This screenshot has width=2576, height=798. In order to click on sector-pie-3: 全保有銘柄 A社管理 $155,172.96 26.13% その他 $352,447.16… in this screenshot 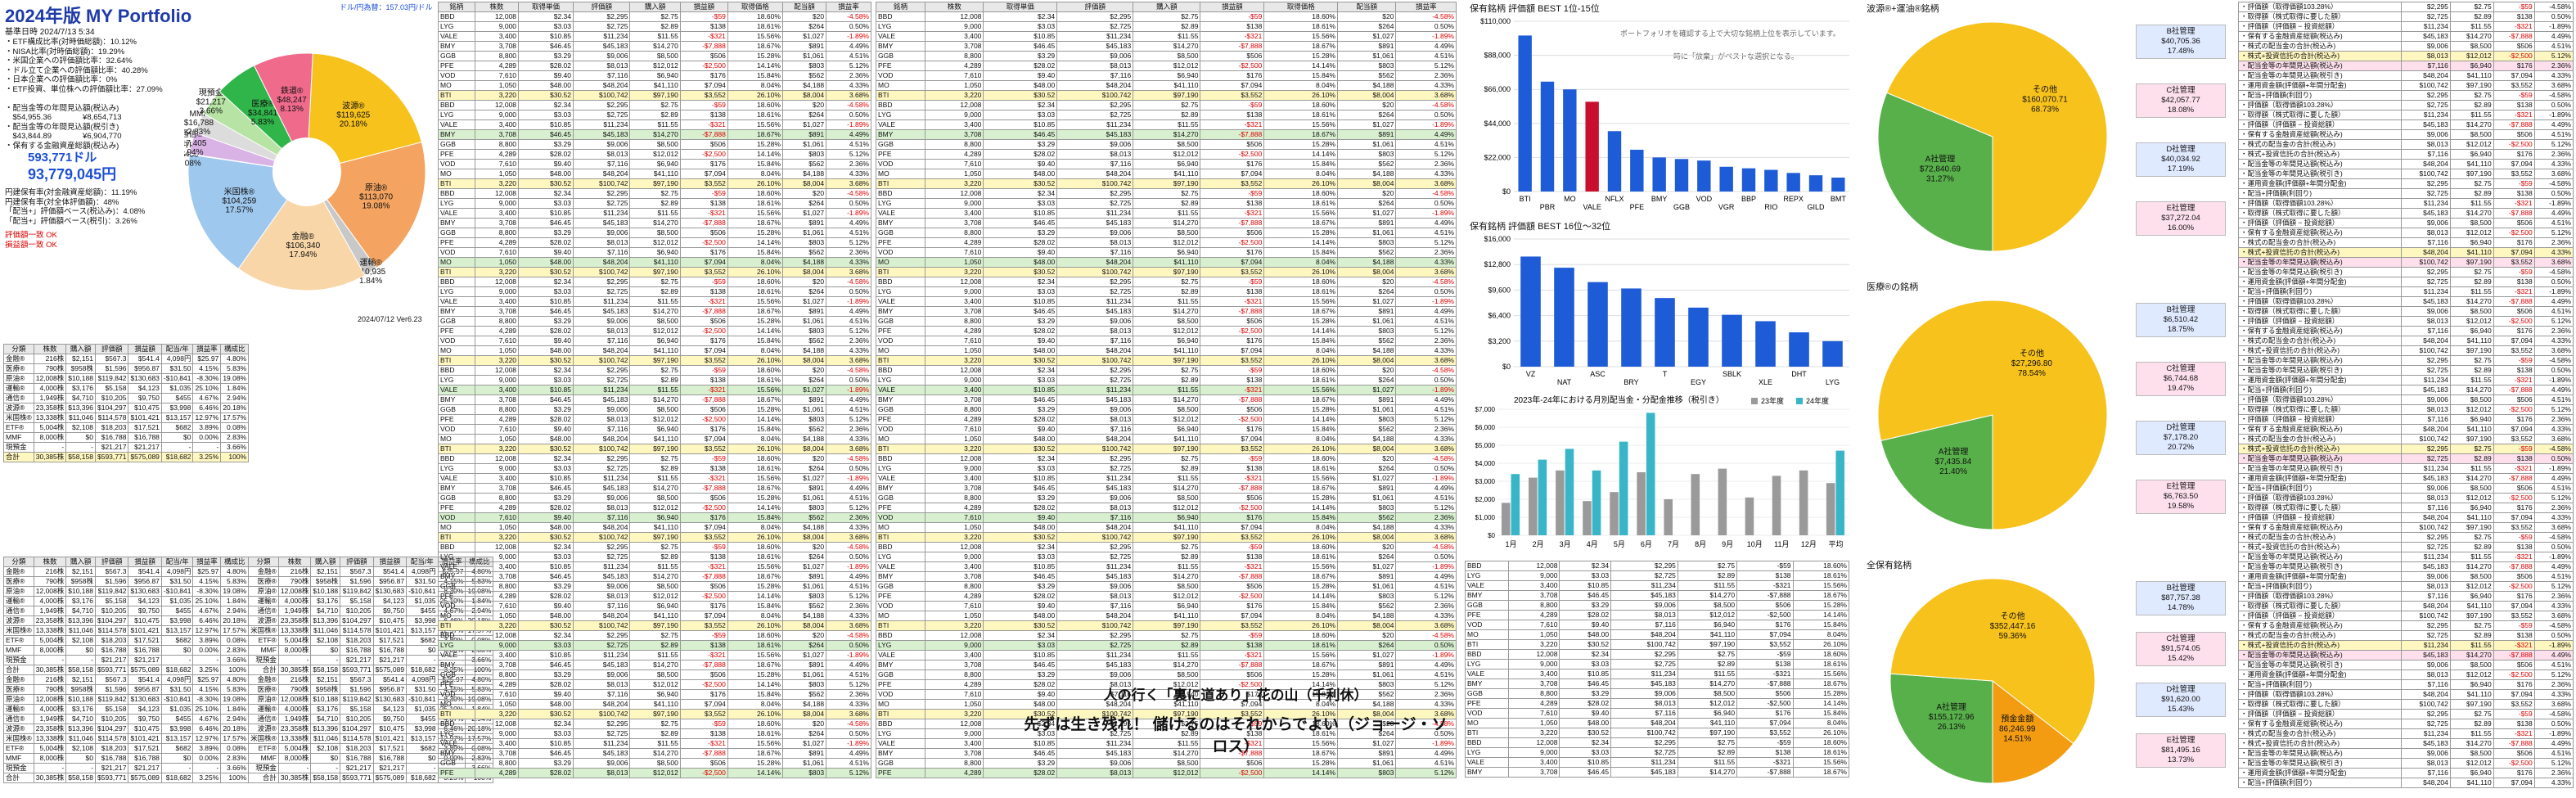, I will do `click(2048, 675)`.